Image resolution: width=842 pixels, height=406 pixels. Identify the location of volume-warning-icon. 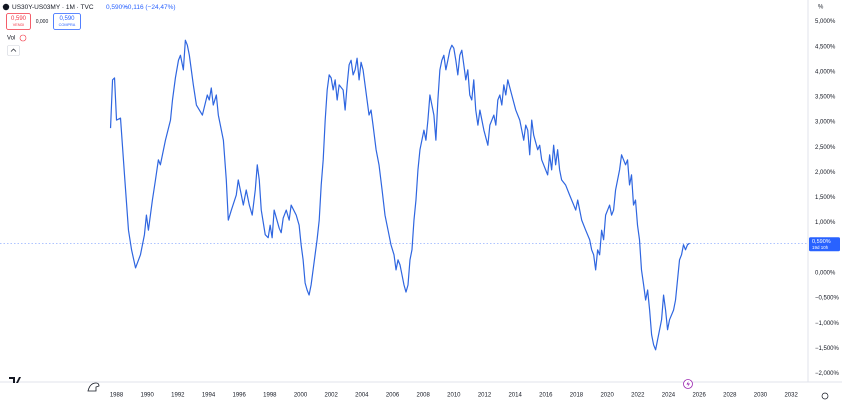
(23, 38).